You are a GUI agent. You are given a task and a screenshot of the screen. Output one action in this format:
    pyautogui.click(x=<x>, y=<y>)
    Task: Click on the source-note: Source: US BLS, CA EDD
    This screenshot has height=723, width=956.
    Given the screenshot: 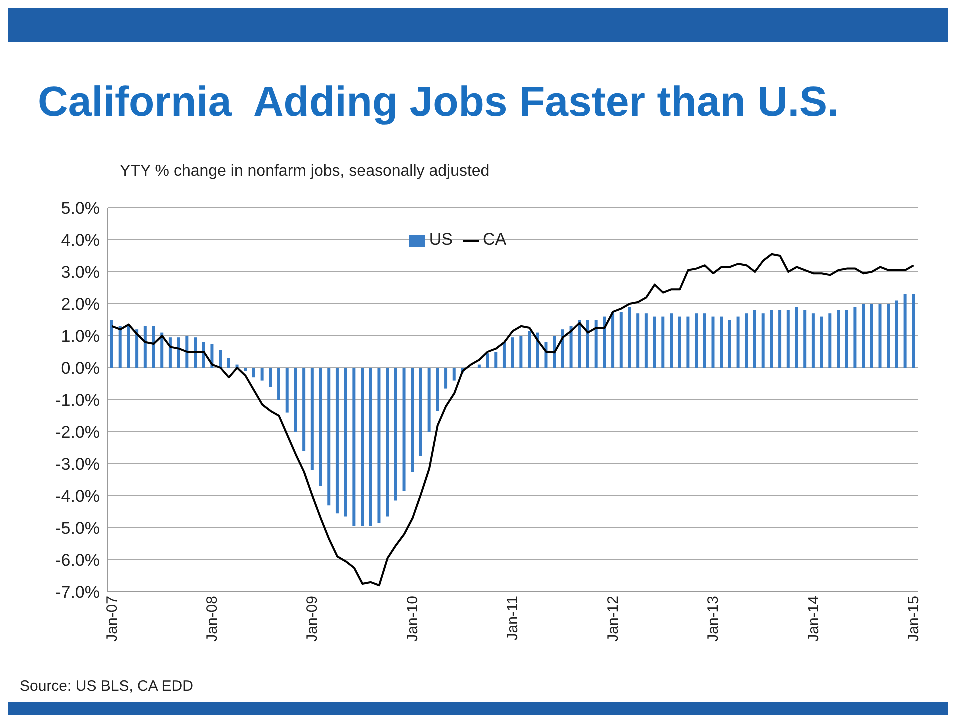 What is the action you would take?
    pyautogui.click(x=107, y=686)
    